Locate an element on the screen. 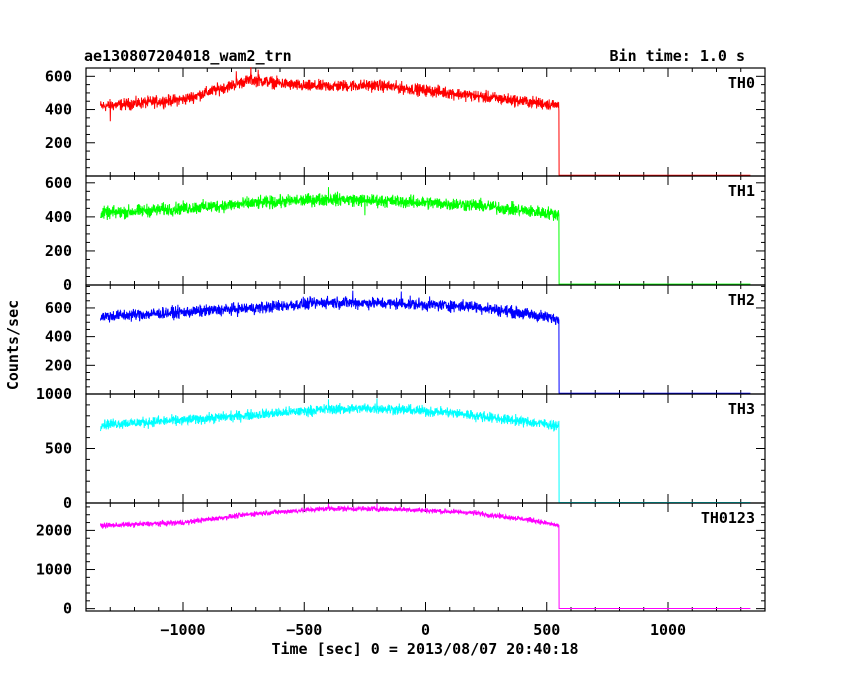 This screenshot has width=850, height=680. panel-frame-th1 is located at coordinates (425, 230).